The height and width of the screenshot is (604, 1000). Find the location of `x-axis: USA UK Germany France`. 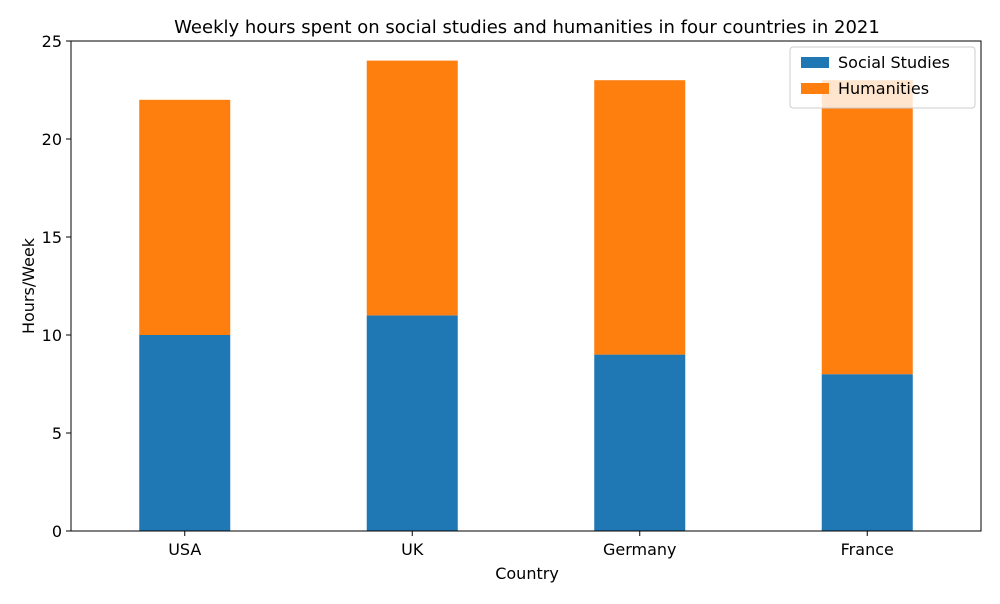

x-axis: USA UK Germany France is located at coordinates (531, 545).